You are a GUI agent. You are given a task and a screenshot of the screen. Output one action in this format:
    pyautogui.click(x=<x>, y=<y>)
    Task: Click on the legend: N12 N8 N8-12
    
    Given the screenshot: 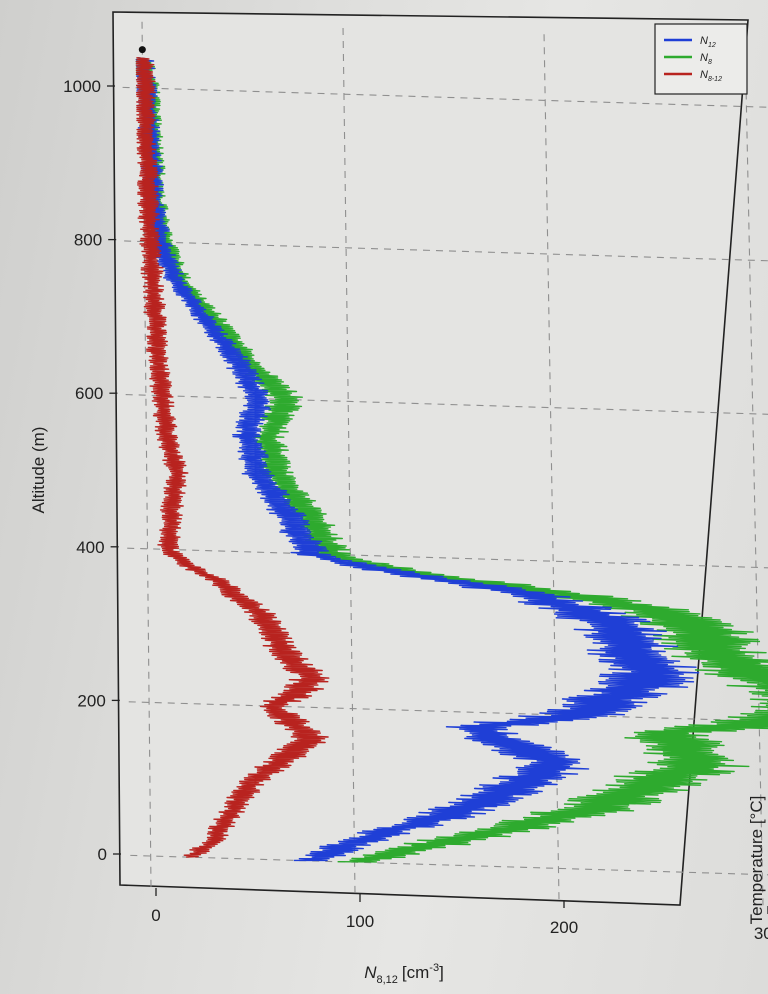 What is the action you would take?
    pyautogui.click(x=701, y=59)
    